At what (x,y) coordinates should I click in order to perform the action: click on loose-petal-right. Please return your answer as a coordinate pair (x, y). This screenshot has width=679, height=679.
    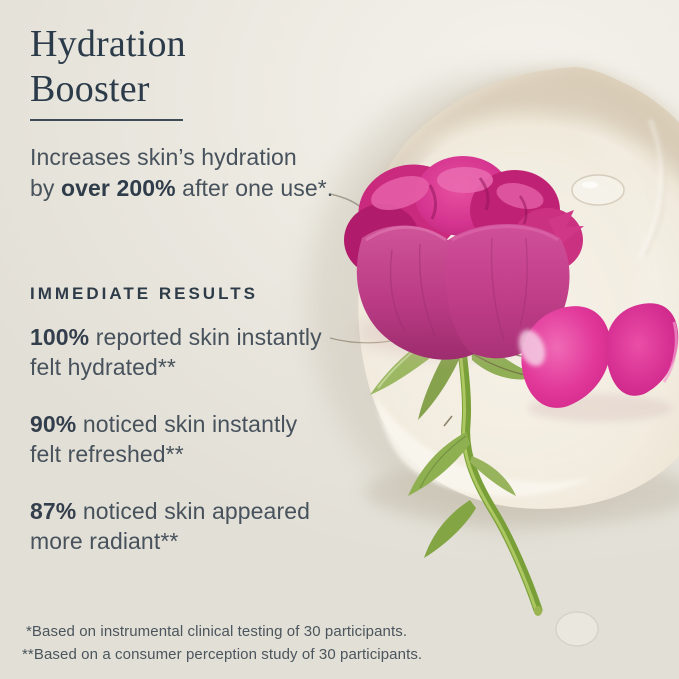
    Looking at the image, I should click on (642, 349).